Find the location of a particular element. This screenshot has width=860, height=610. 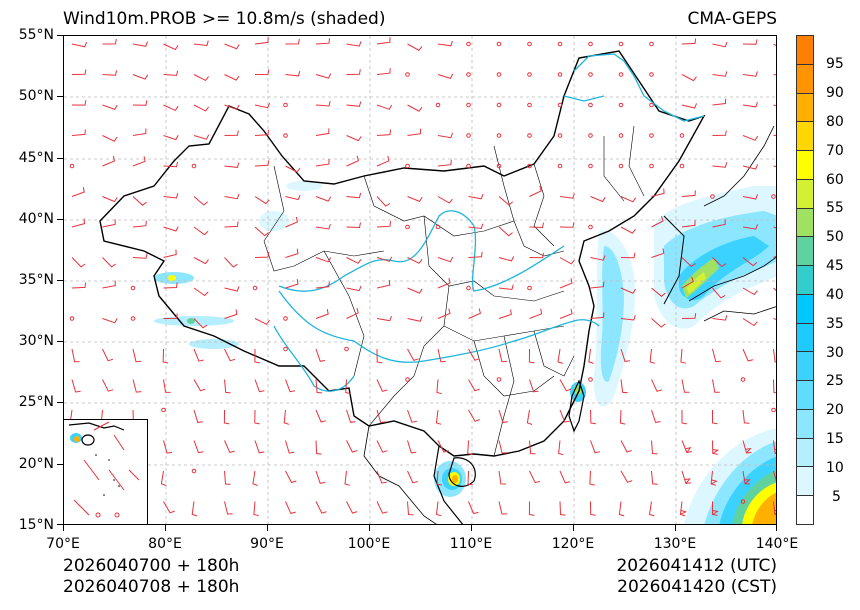

y-tick-label: 15°N is located at coordinates (36, 525).